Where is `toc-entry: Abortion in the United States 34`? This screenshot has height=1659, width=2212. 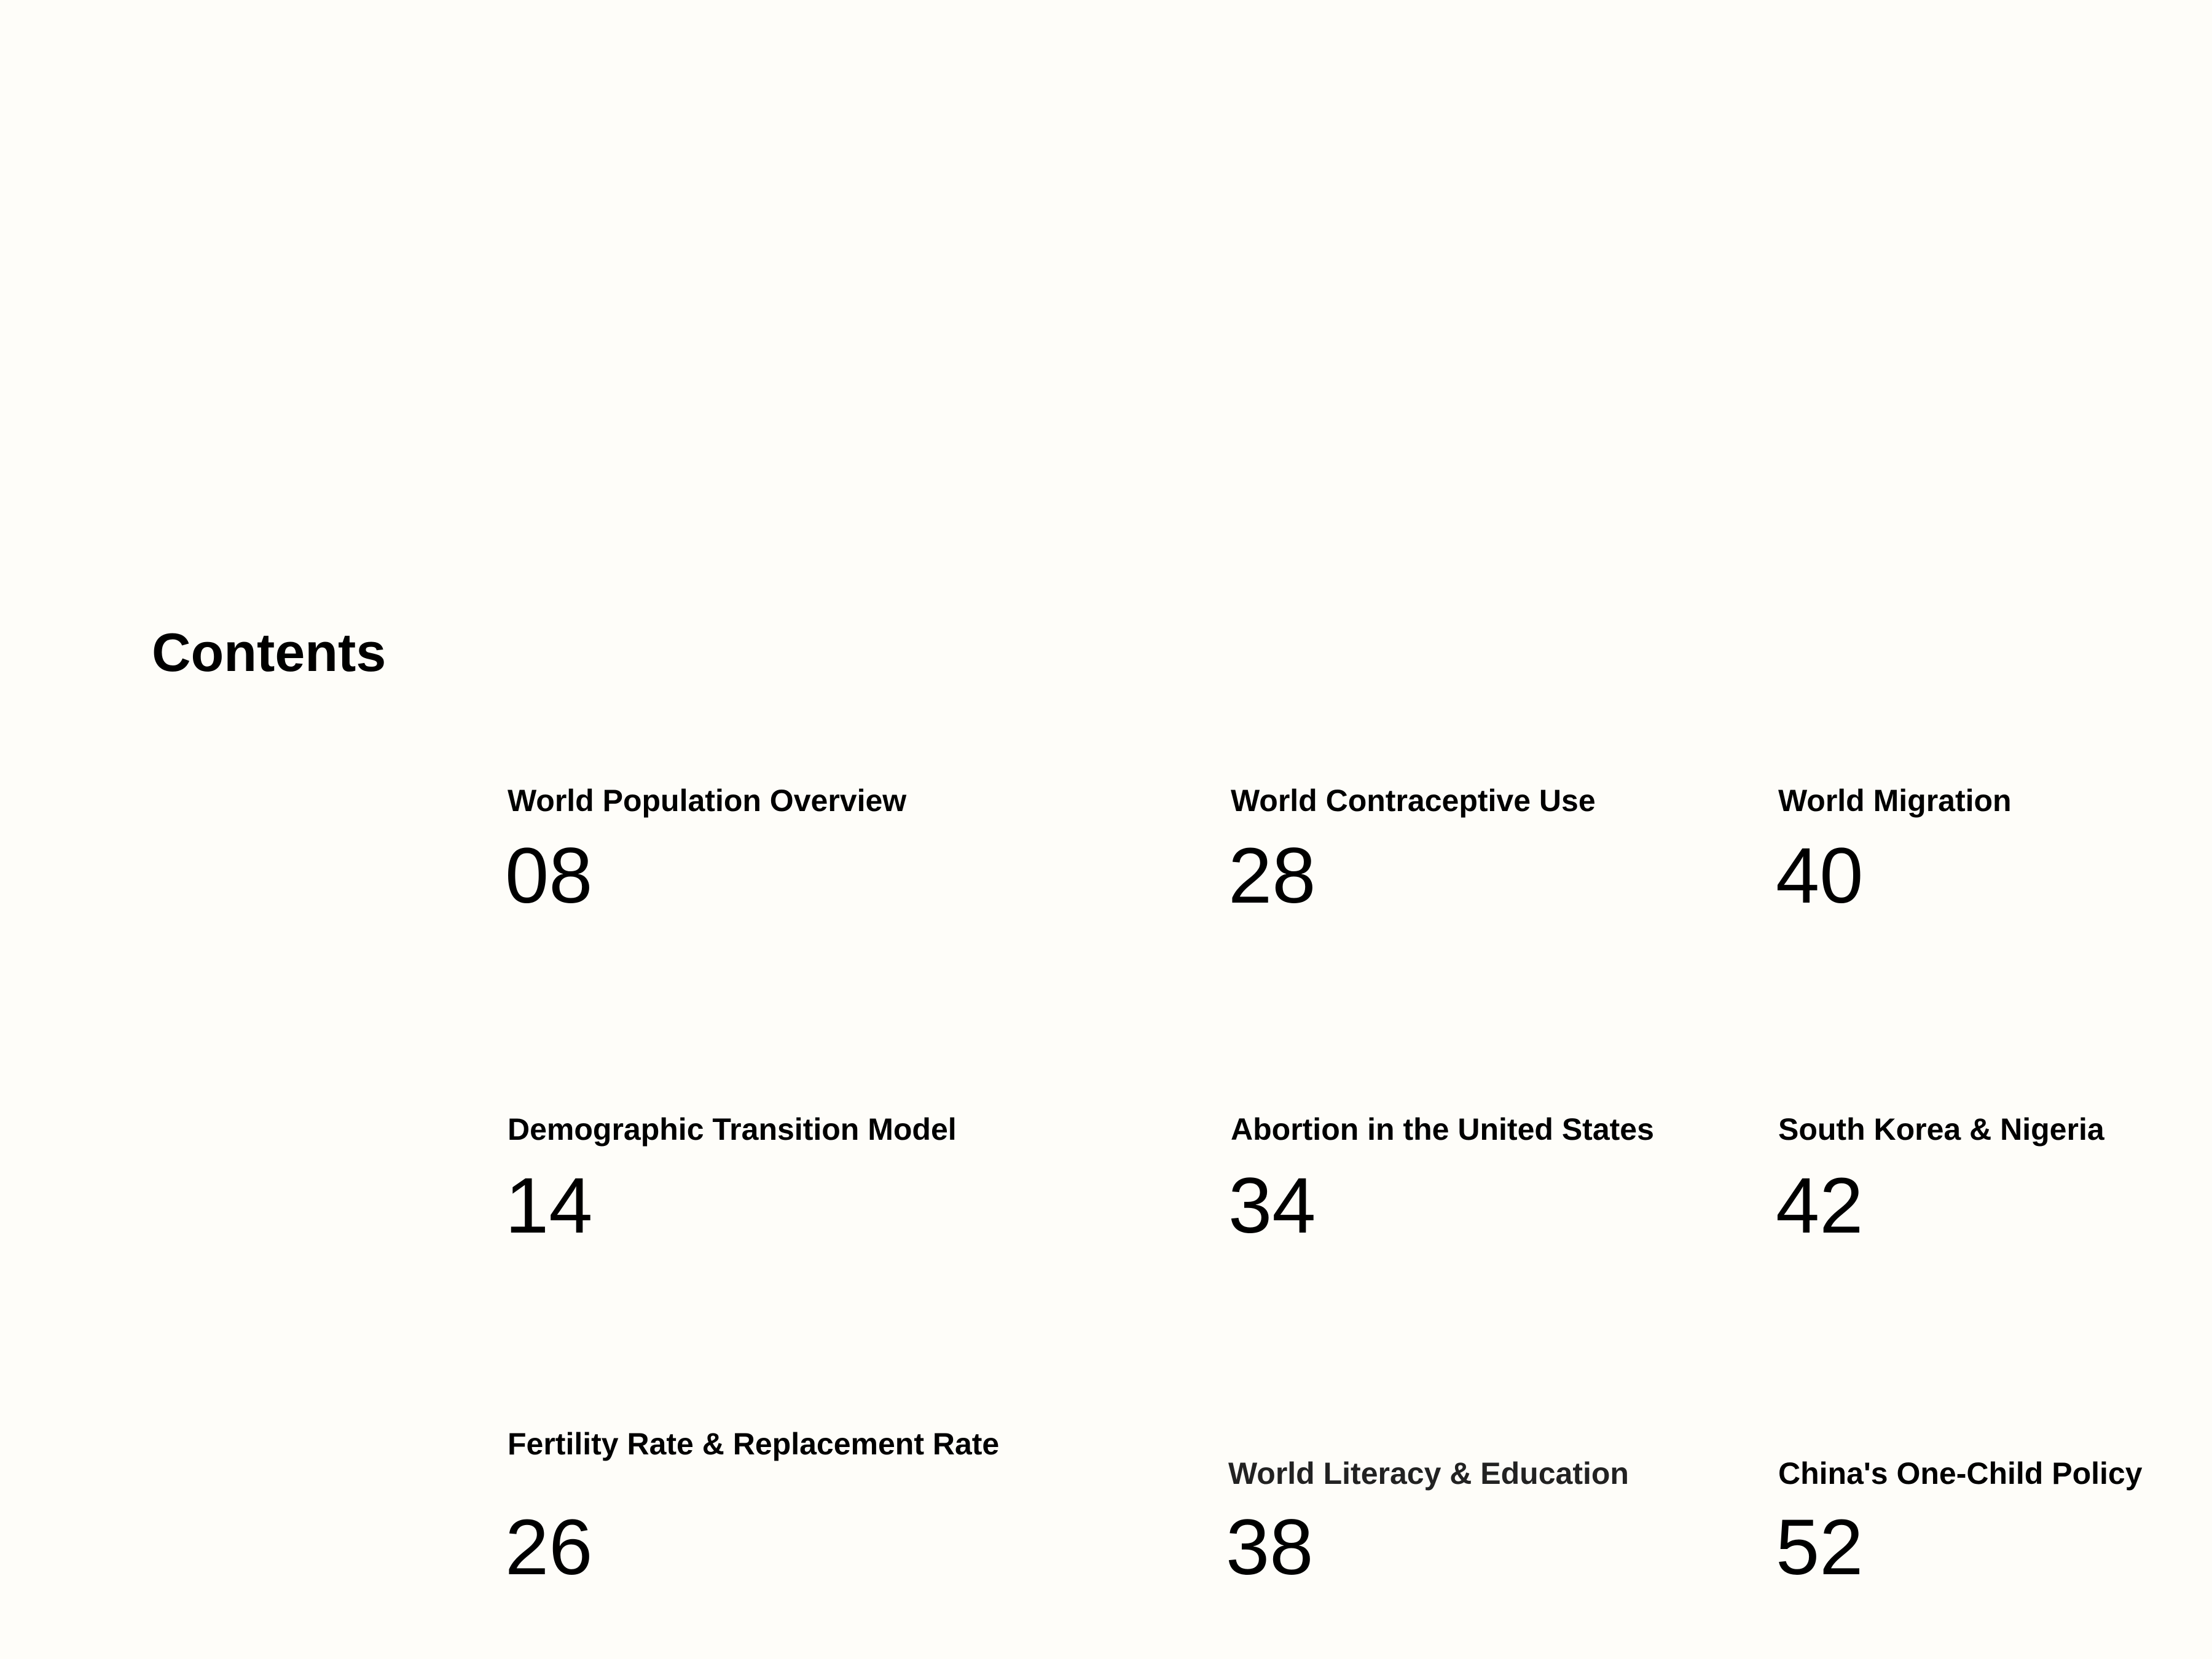
toc-entry: Abortion in the United States 34 is located at coordinates (1441, 1178).